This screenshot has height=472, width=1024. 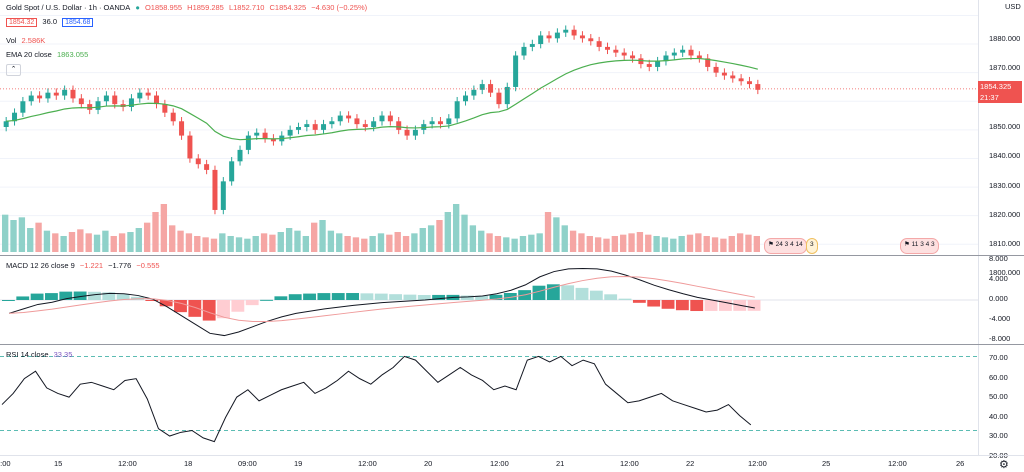 I want to click on symbol-title: Gold Spot / U.S. Dollar · 1h · OANDA, so click(x=68, y=7).